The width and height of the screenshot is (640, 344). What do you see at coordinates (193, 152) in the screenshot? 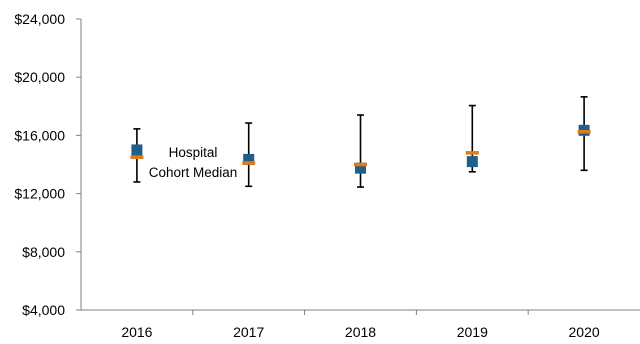
I see `annotation-hospital: Hospital` at bounding box center [193, 152].